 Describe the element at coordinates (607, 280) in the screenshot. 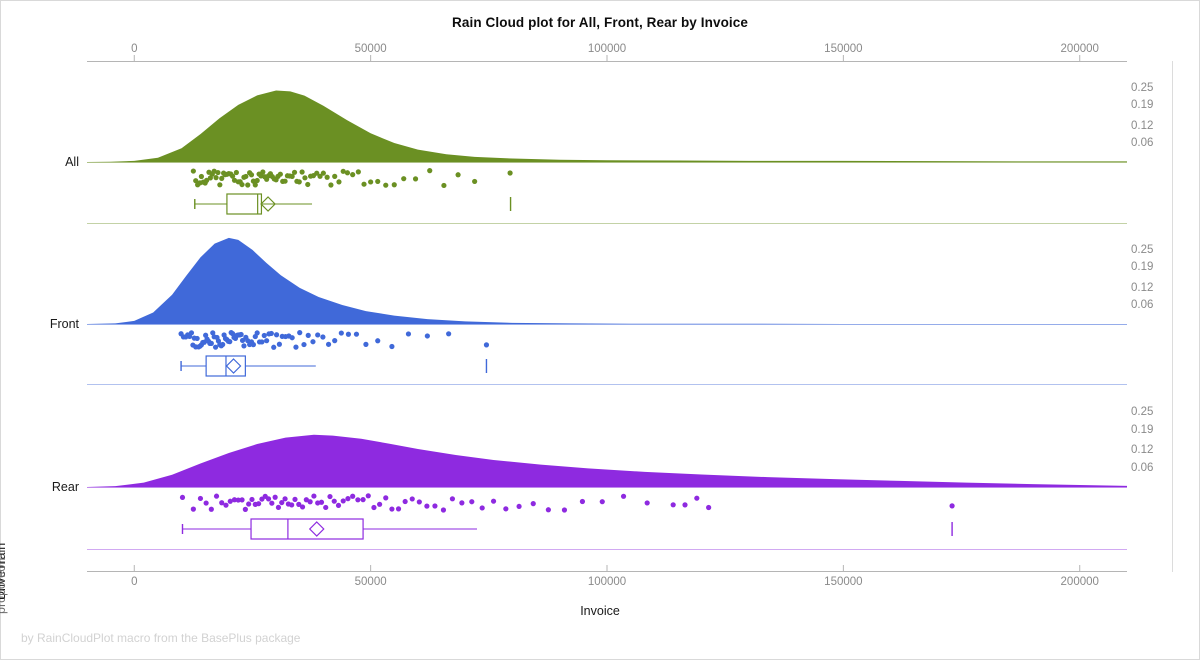

I see `density-cloud-front` at that location.